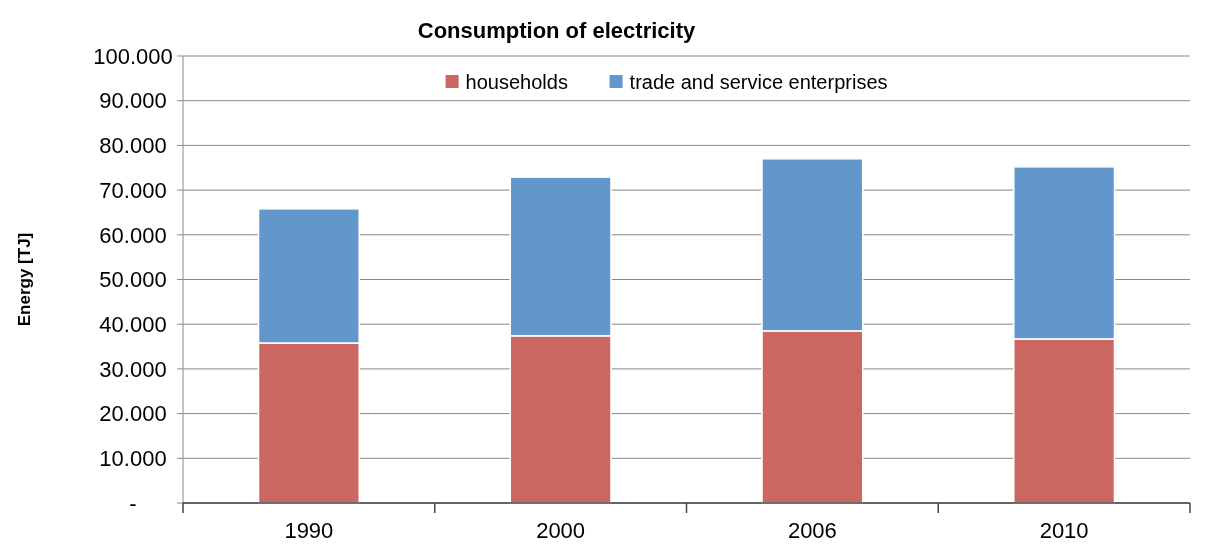 The image size is (1208, 550). What do you see at coordinates (133, 146) in the screenshot?
I see `y-tick-label: 80.000` at bounding box center [133, 146].